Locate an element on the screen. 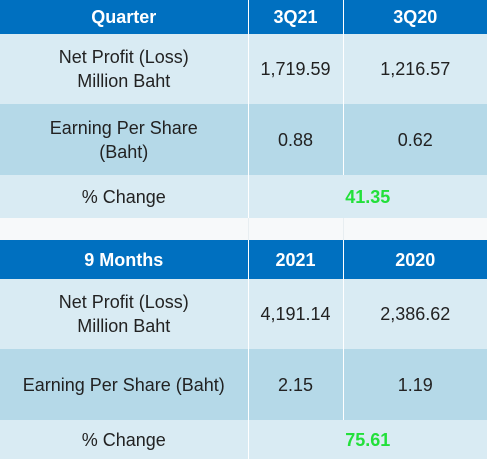 The width and height of the screenshot is (487, 459). quarter-eps-label-line1: Earning Per Share is located at coordinates (123, 127).